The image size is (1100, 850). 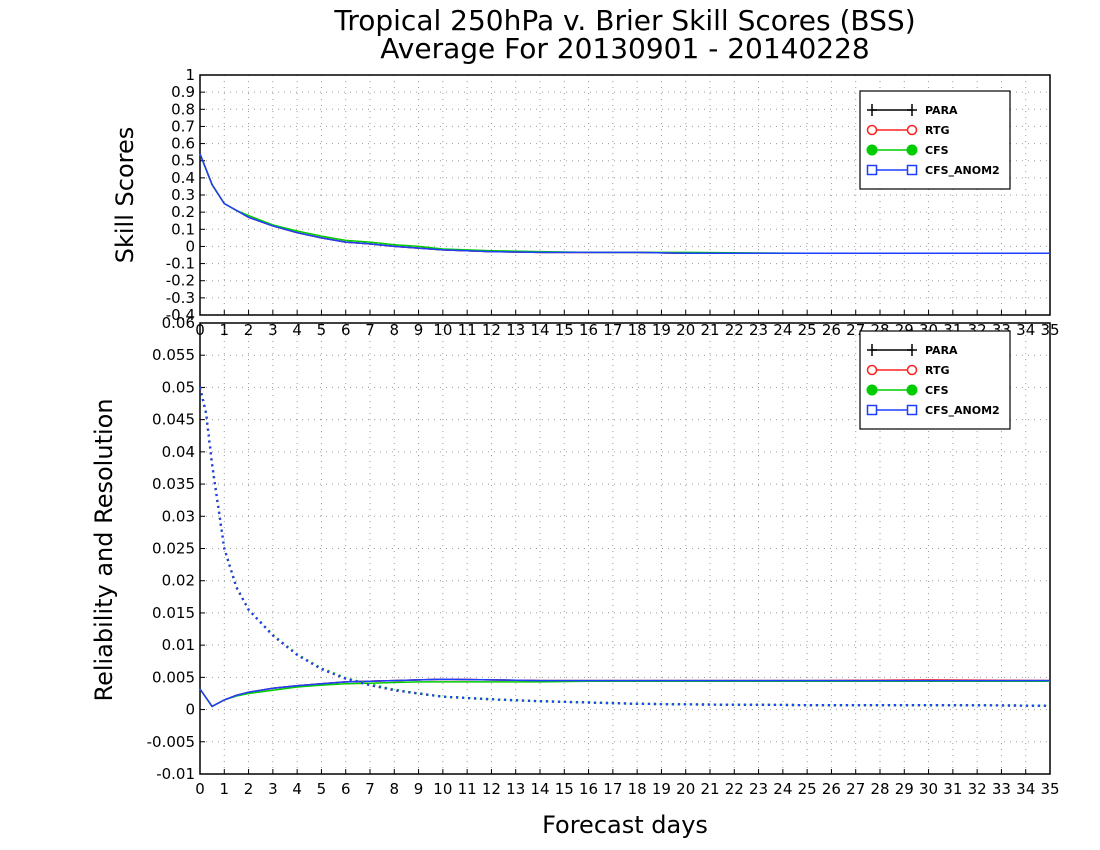 I want to click on bottom-xtick-label: 24, so click(x=782, y=789).